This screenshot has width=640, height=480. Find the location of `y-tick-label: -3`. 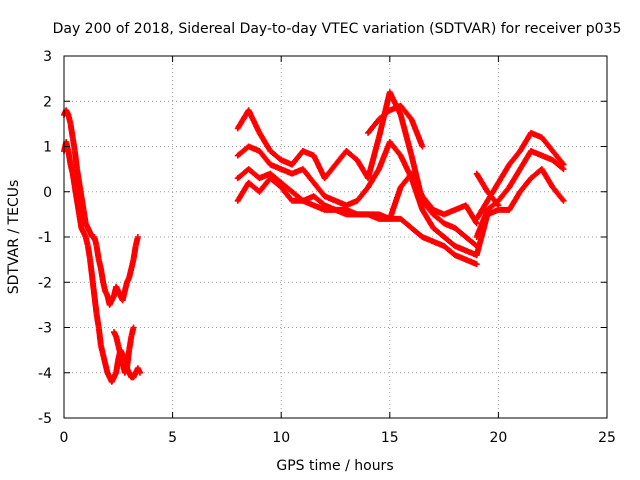

y-tick-label: -3 is located at coordinates (45, 329).